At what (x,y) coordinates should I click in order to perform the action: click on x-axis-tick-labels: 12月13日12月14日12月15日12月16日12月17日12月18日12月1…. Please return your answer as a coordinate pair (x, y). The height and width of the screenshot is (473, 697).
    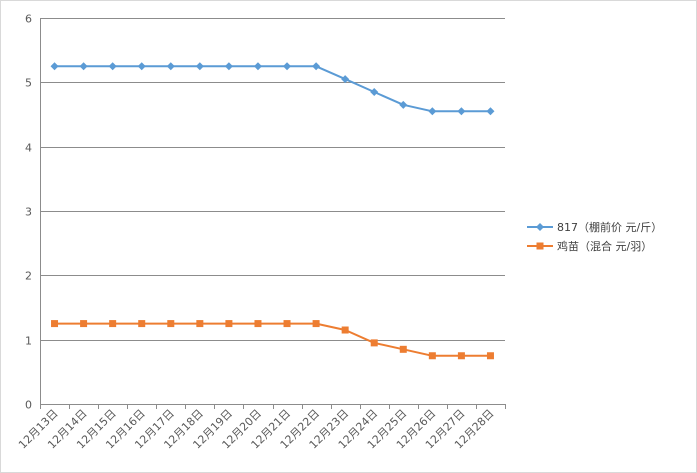
    Looking at the image, I should click on (256, 429).